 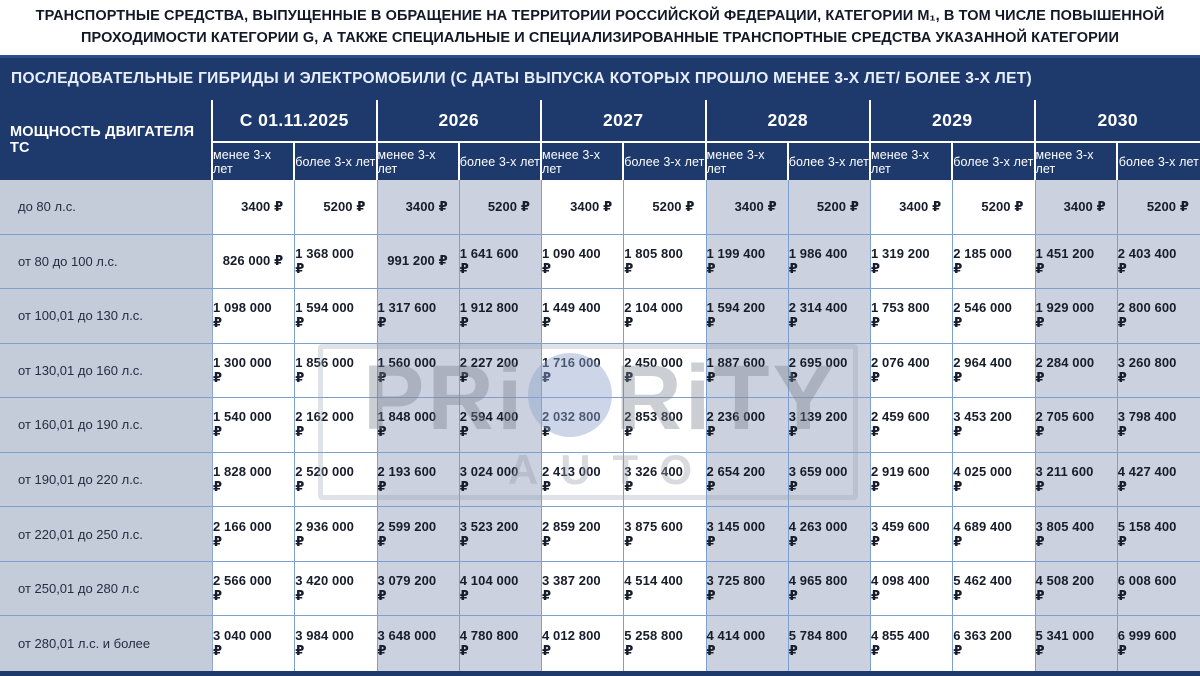 What do you see at coordinates (912, 534) in the screenshot?
I see `fee-value-cell: 3 459 600 ₽` at bounding box center [912, 534].